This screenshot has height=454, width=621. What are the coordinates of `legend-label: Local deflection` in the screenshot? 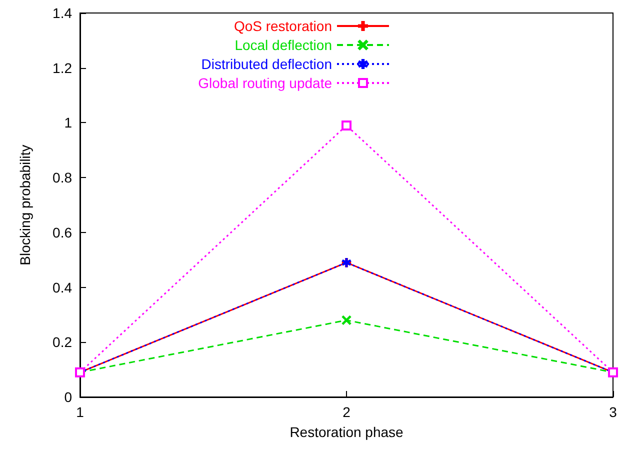 It's located at (283, 45).